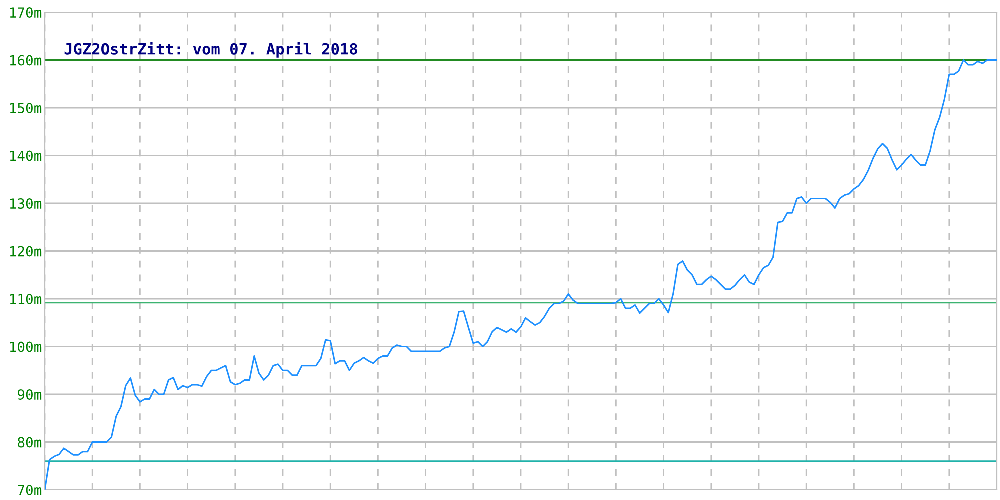 The image size is (1000, 500). I want to click on y-tick-label: 140m, so click(26, 156).